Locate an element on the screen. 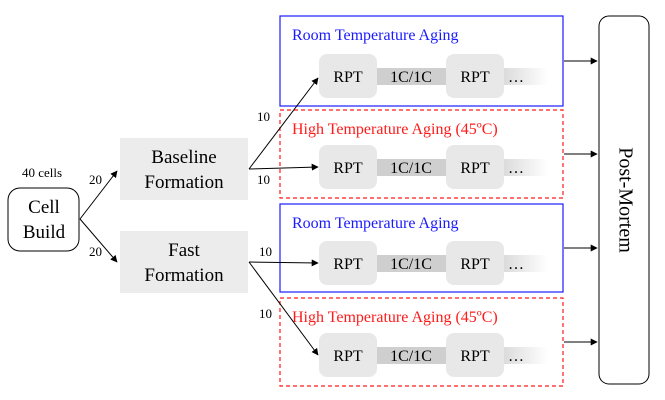 The height and width of the screenshot is (400, 665). branch-count-high-1: 10 is located at coordinates (263, 179).